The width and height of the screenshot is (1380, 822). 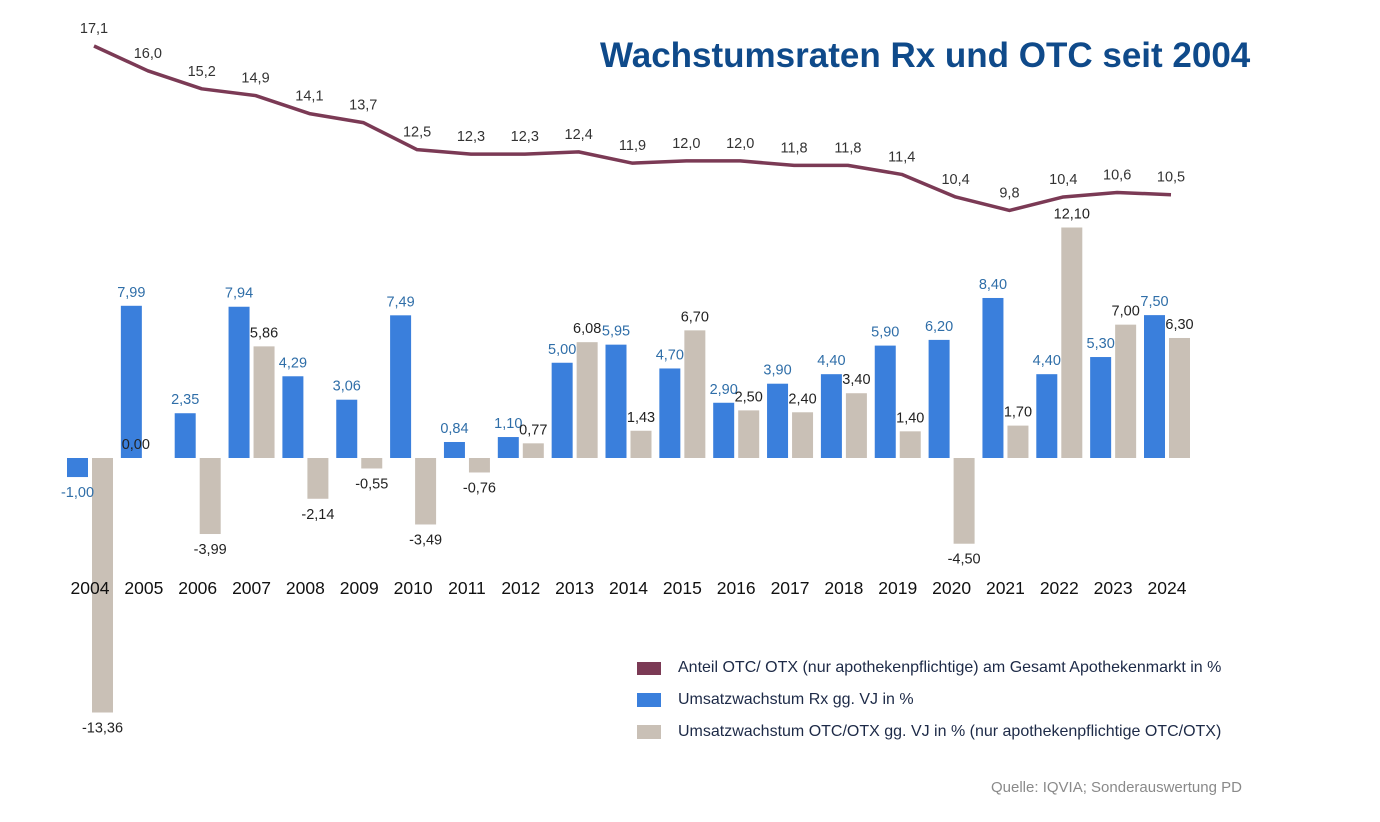 I want to click on rx-bar-label-2009: 3,06, so click(x=347, y=387).